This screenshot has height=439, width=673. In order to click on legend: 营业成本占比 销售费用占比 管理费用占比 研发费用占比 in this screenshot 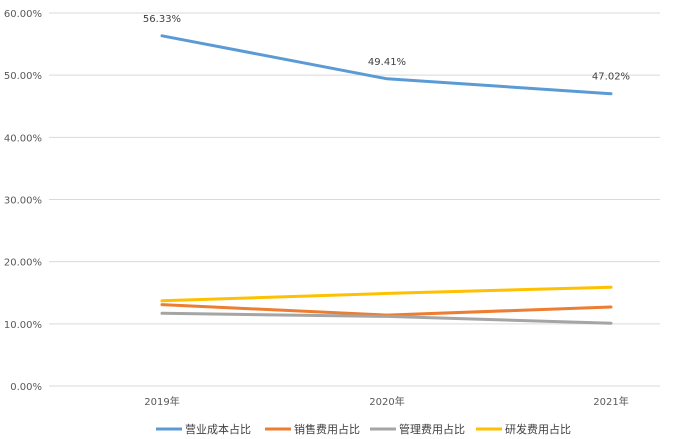, I will do `click(363, 429)`.